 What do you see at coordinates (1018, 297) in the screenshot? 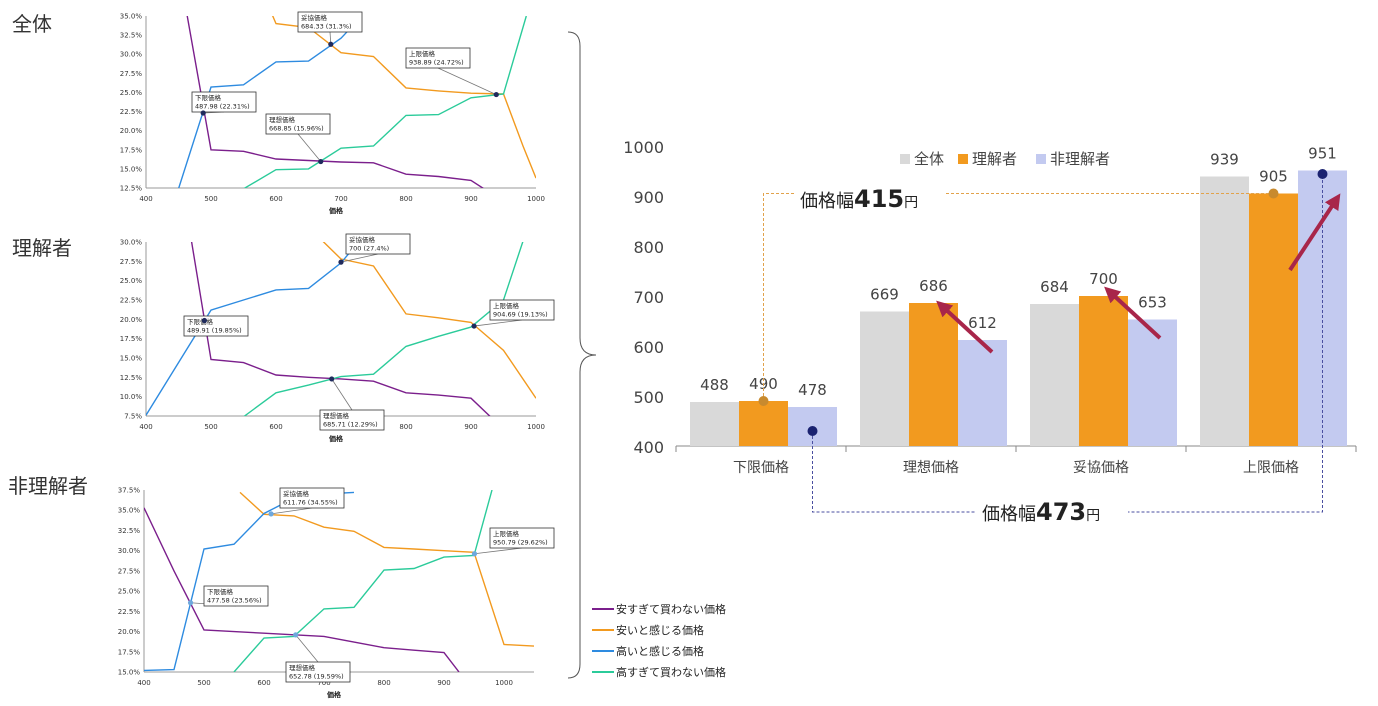
I see `price-range-line-understand` at bounding box center [1018, 297].